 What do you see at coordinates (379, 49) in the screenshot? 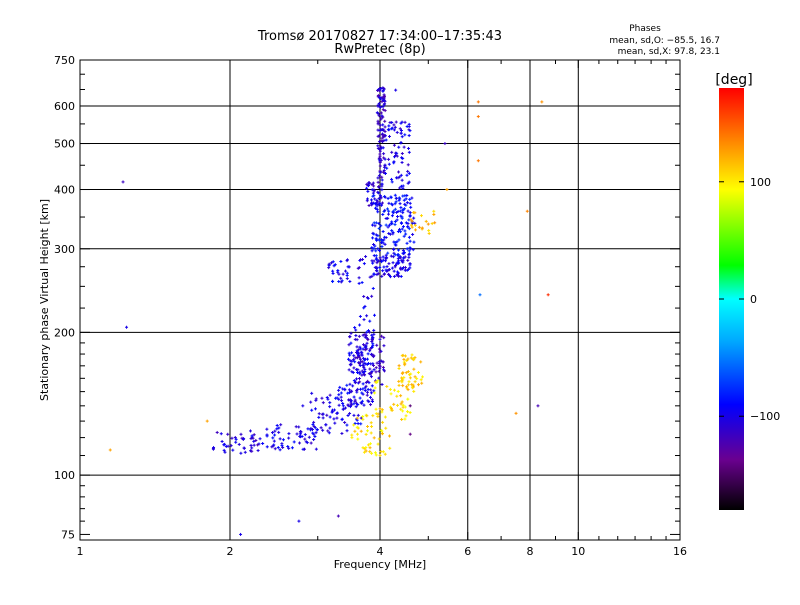
I see `chart-title-line2: RwPretec (8p)` at bounding box center [379, 49].